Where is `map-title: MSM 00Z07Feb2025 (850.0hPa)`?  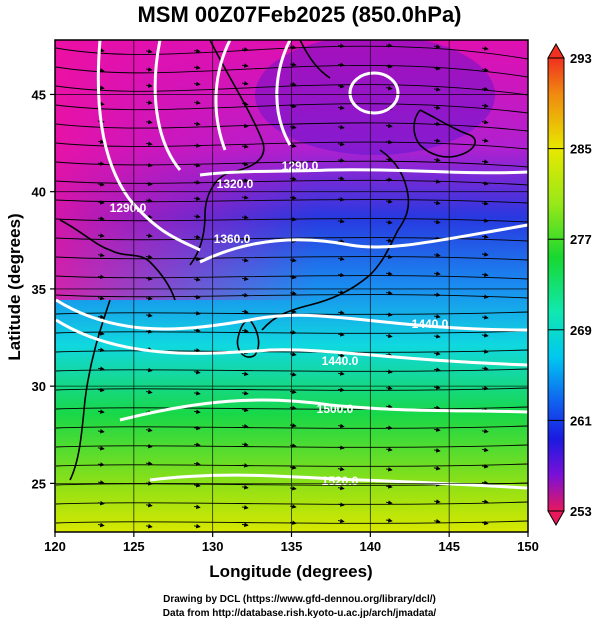 map-title: MSM 00Z07Feb2025 (850.0hPa) is located at coordinates (299, 14).